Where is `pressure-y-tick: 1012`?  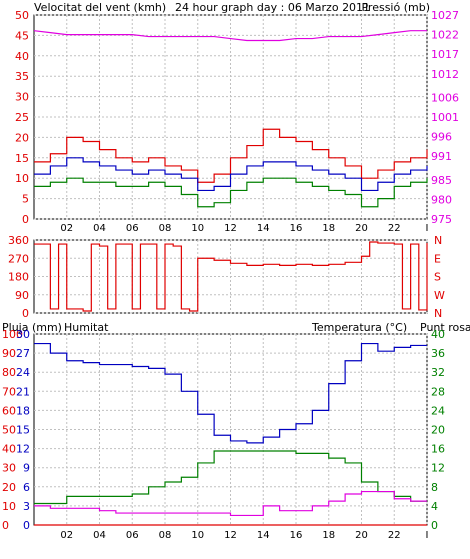 pressure-y-tick: 1012 is located at coordinates (445, 74).